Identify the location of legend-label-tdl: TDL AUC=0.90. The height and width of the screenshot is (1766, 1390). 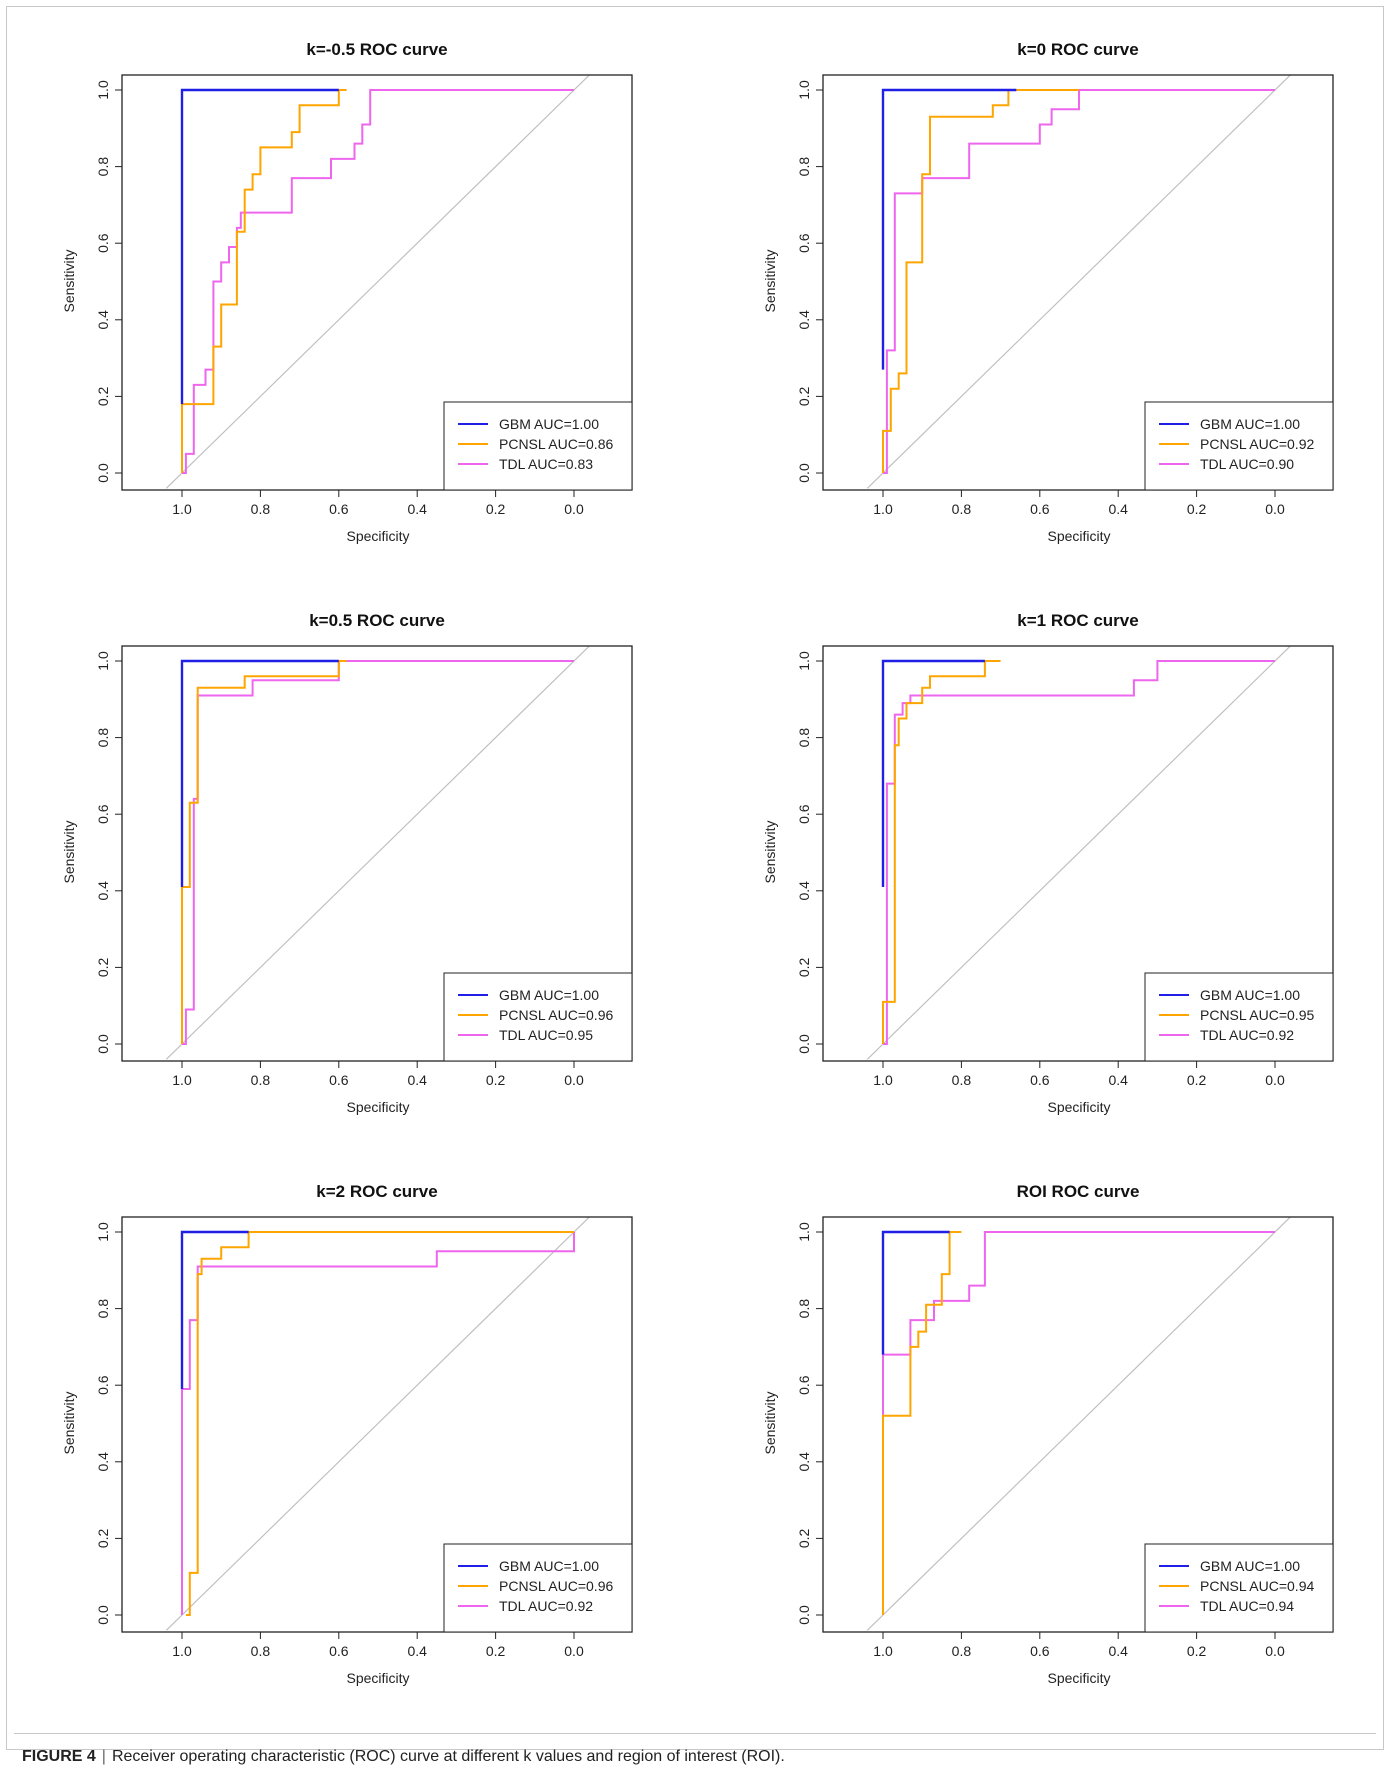
(1247, 464).